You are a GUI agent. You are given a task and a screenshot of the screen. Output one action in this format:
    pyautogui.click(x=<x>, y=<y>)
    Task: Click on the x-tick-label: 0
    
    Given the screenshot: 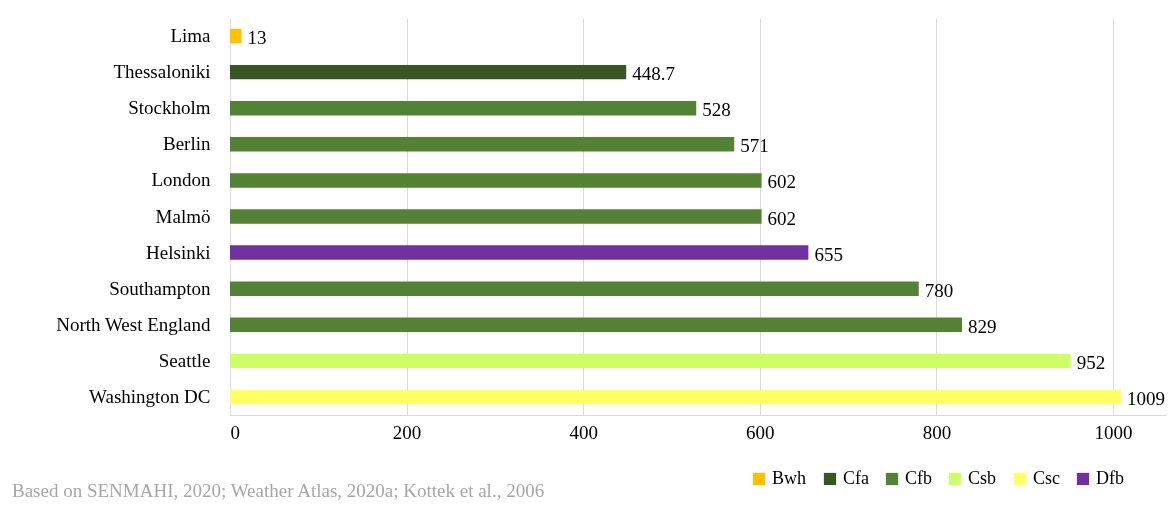 What is the action you would take?
    pyautogui.click(x=235, y=432)
    